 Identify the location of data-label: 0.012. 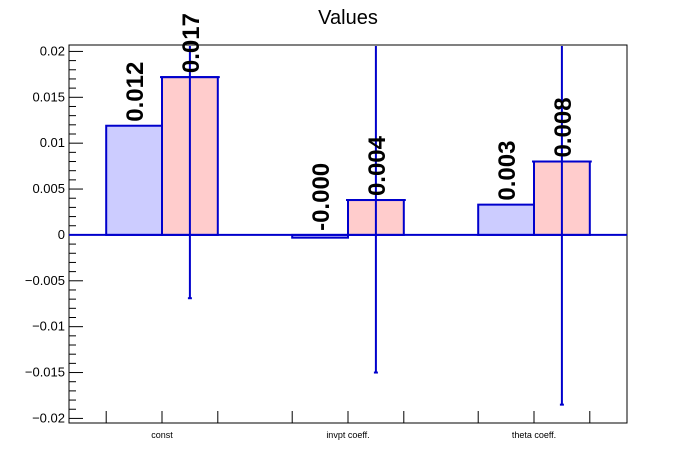
(135, 92).